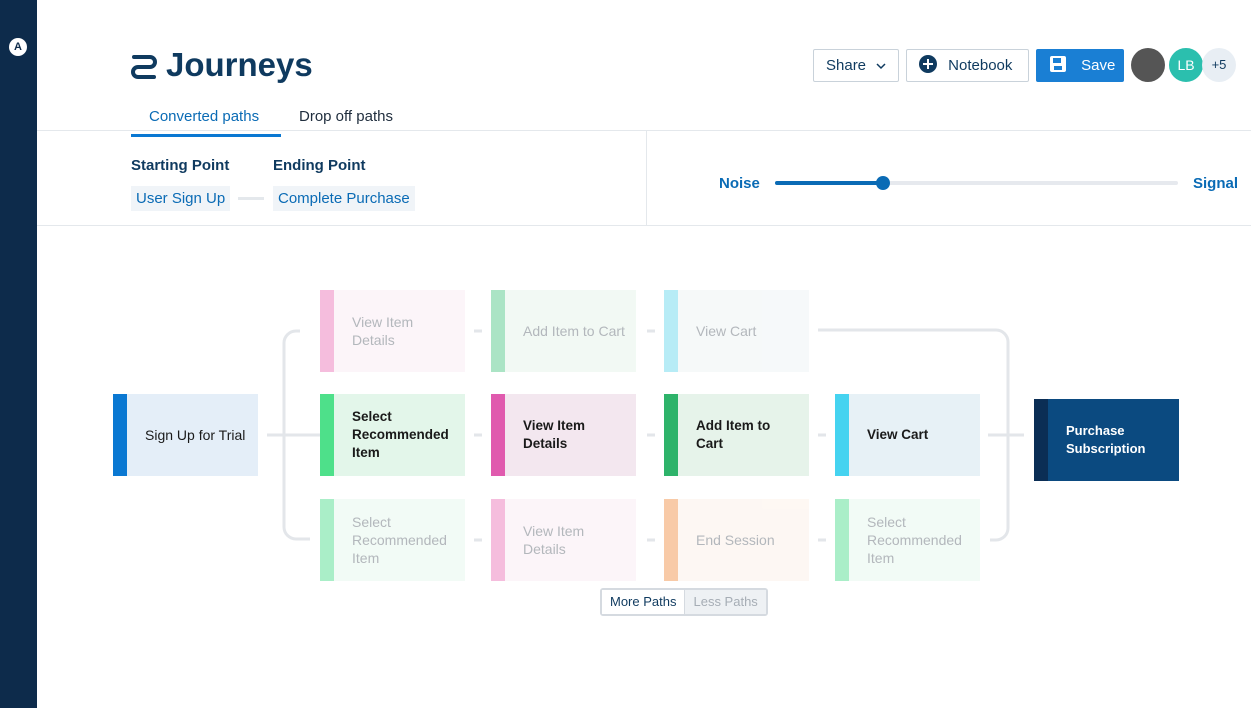  I want to click on less-paths: Less Paths, so click(725, 602).